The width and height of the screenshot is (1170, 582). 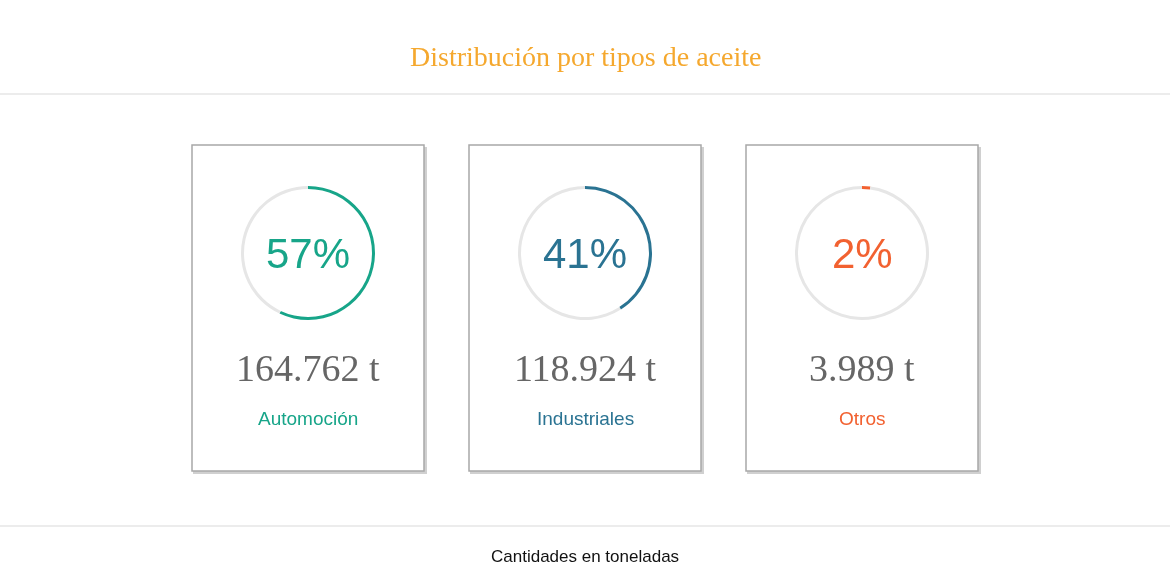 I want to click on text: 3.989 t, so click(x=862, y=368).